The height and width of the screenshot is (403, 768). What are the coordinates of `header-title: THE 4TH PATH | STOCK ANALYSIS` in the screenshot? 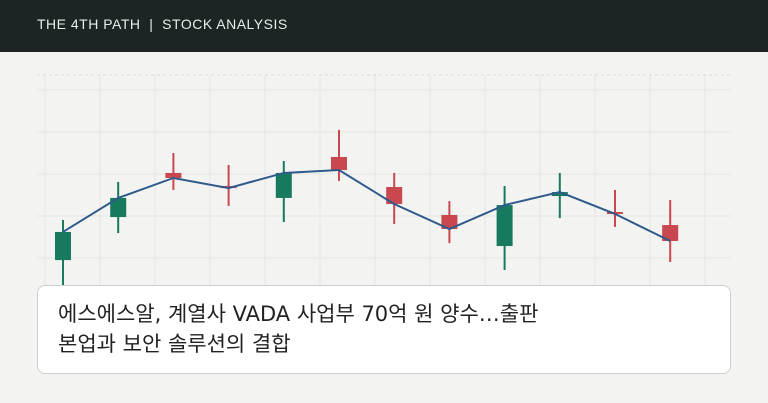 It's located at (162, 24).